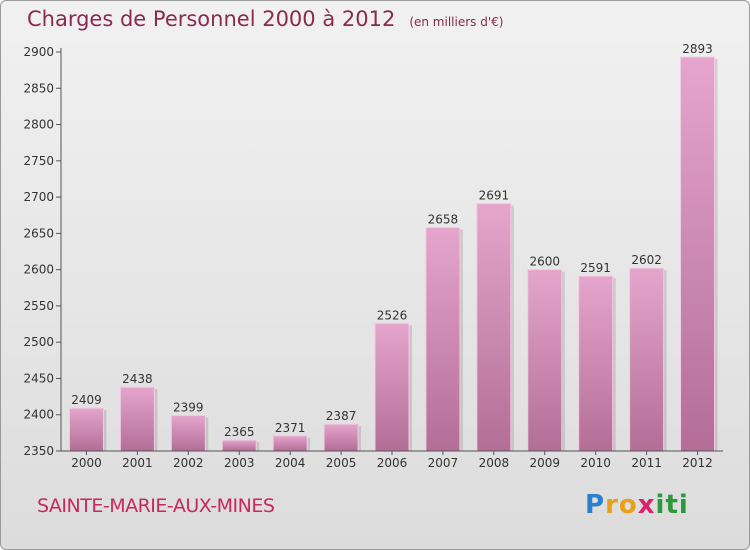  What do you see at coordinates (341, 463) in the screenshot?
I see `x-tick-label: 2005` at bounding box center [341, 463].